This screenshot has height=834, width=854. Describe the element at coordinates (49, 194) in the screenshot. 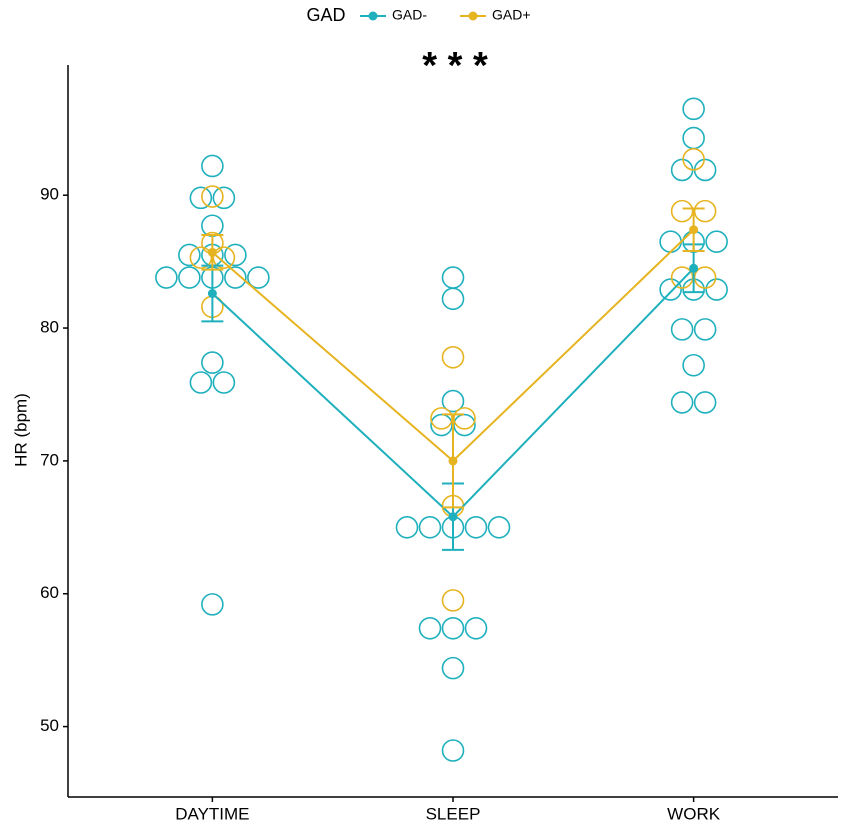

I see `y-tick-label: 90` at that location.